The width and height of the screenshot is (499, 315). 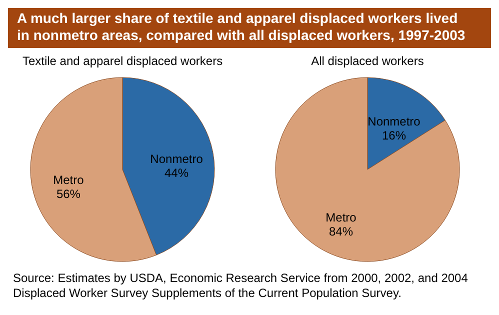 I want to click on data-label: 84%, so click(x=341, y=231).